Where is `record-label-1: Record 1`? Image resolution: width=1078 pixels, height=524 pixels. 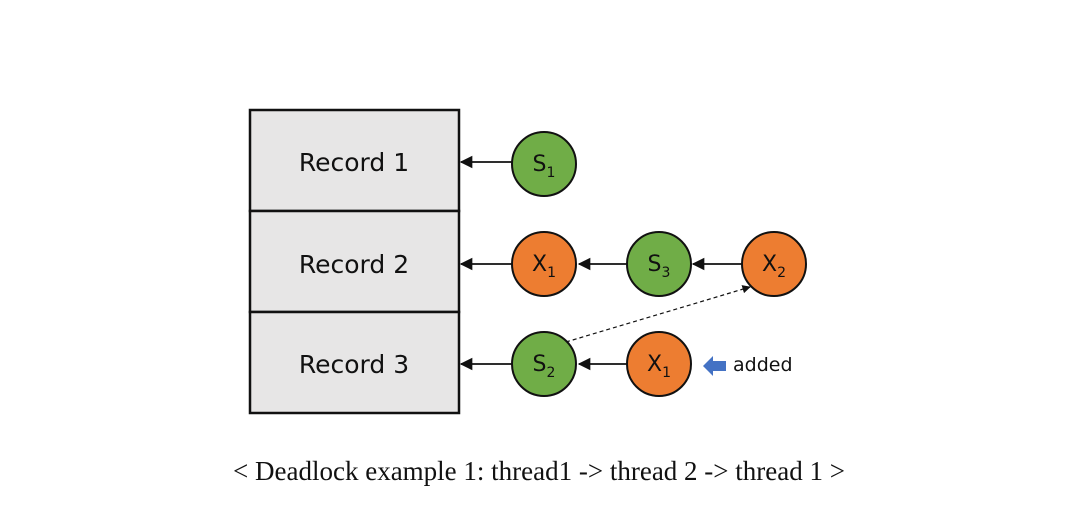
record-label-1: Record 1 is located at coordinates (354, 162).